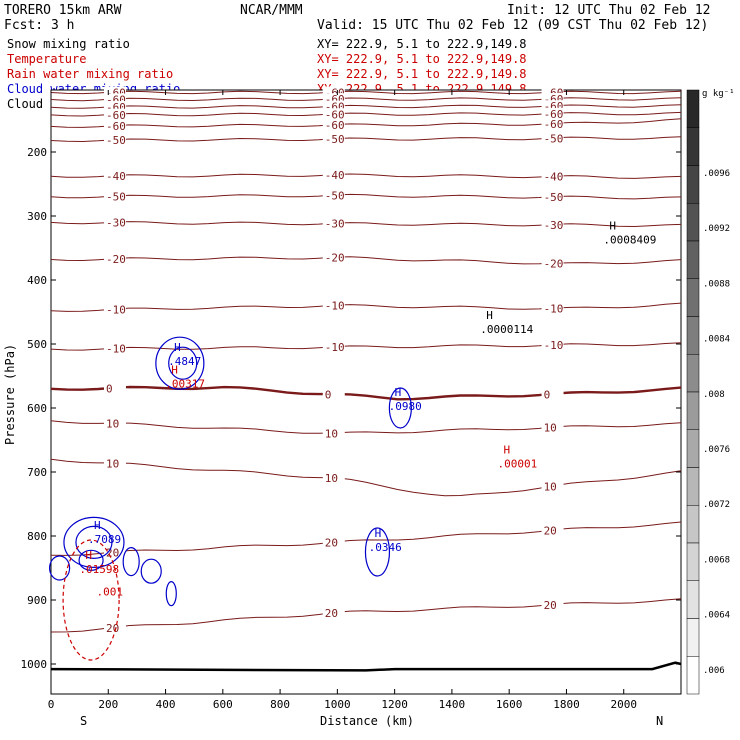 This screenshot has height=740, width=740. What do you see at coordinates (405, 406) in the screenshot?
I see `extrema-value: .0980` at bounding box center [405, 406].